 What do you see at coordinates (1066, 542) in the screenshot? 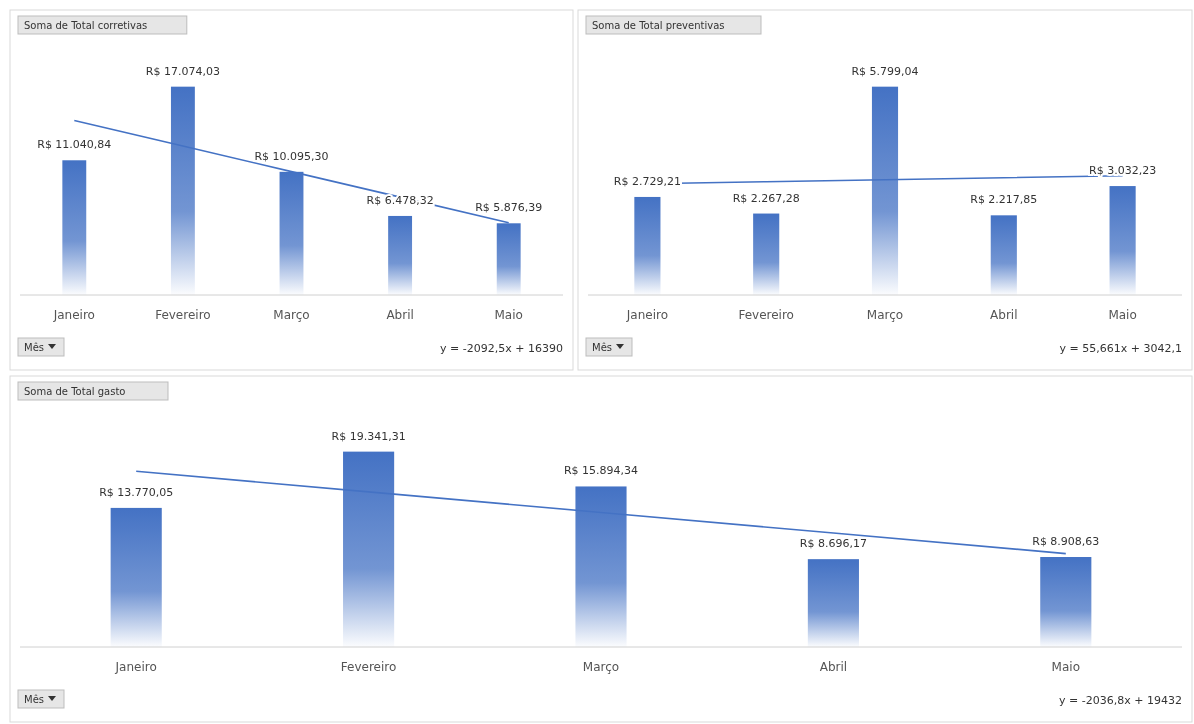
I see `data-label: R$ 8.908,63` at bounding box center [1066, 542].